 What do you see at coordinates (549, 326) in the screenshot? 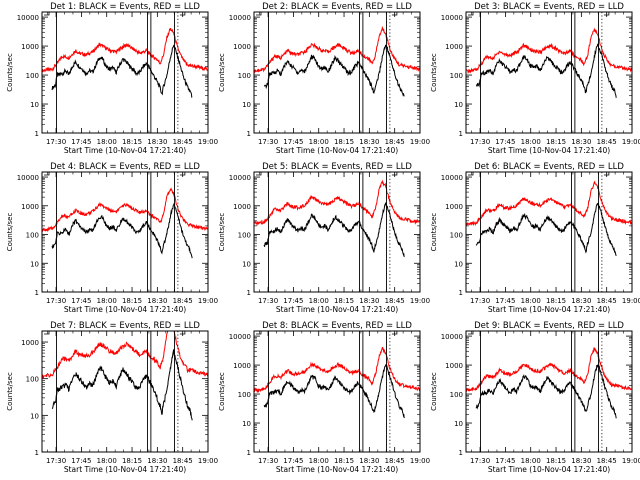
I see `panel-title: Det 9: BLACK = Events, RED = LLD` at bounding box center [549, 326].